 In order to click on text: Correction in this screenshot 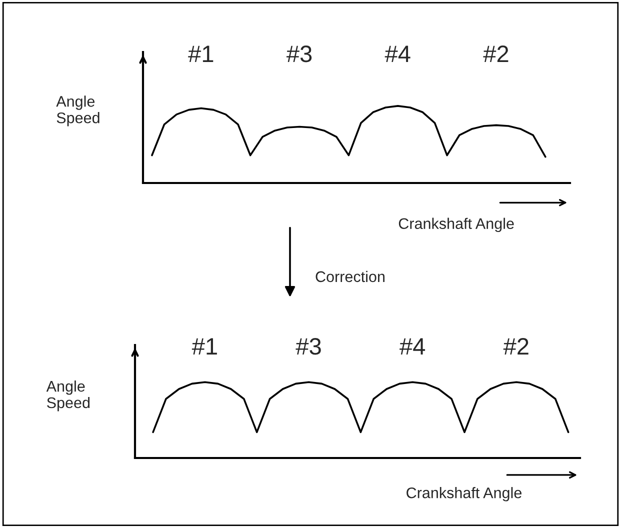, I will do `click(350, 276)`.